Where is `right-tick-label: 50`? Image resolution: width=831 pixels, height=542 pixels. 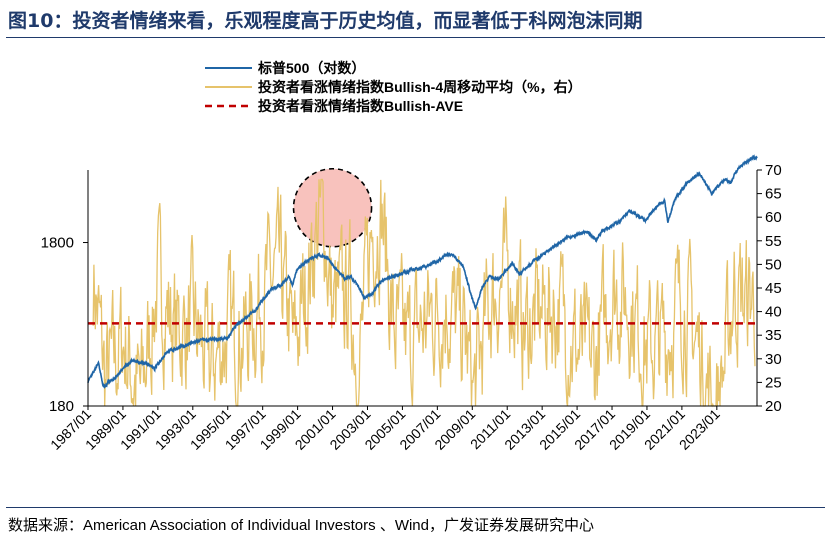
right-tick-label: 50 is located at coordinates (773, 264).